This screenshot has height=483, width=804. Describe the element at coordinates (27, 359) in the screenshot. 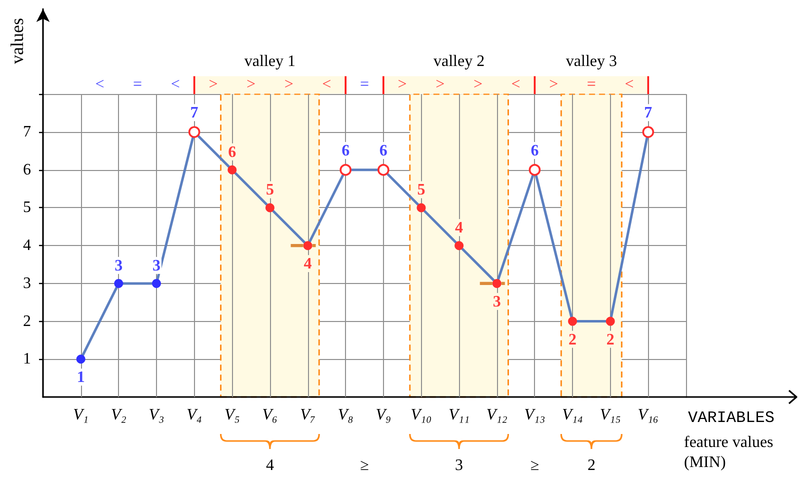

I see `y-tick-label: 1` at that location.